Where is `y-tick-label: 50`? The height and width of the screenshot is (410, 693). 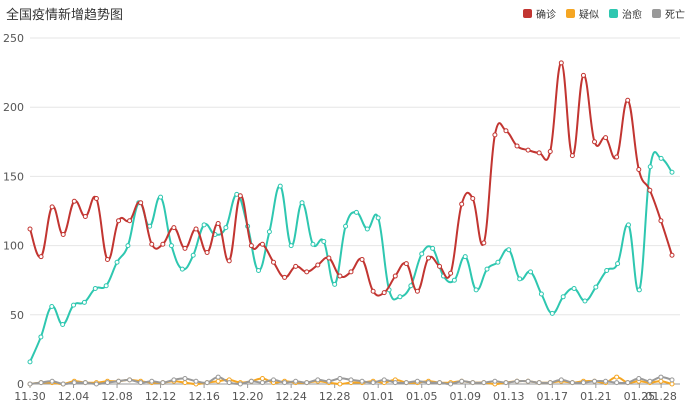 y-tick-label: 50 is located at coordinates (17, 315).